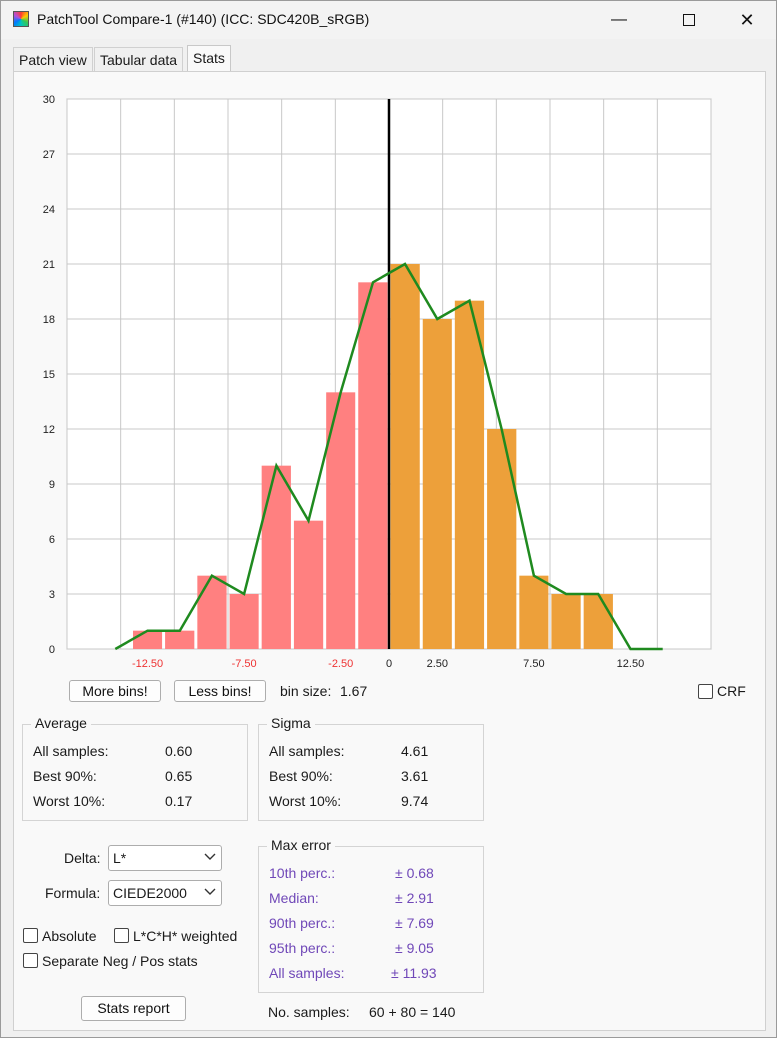 The image size is (777, 1038). Describe the element at coordinates (61, 723) in the screenshot. I see `average-title: Average` at that location.